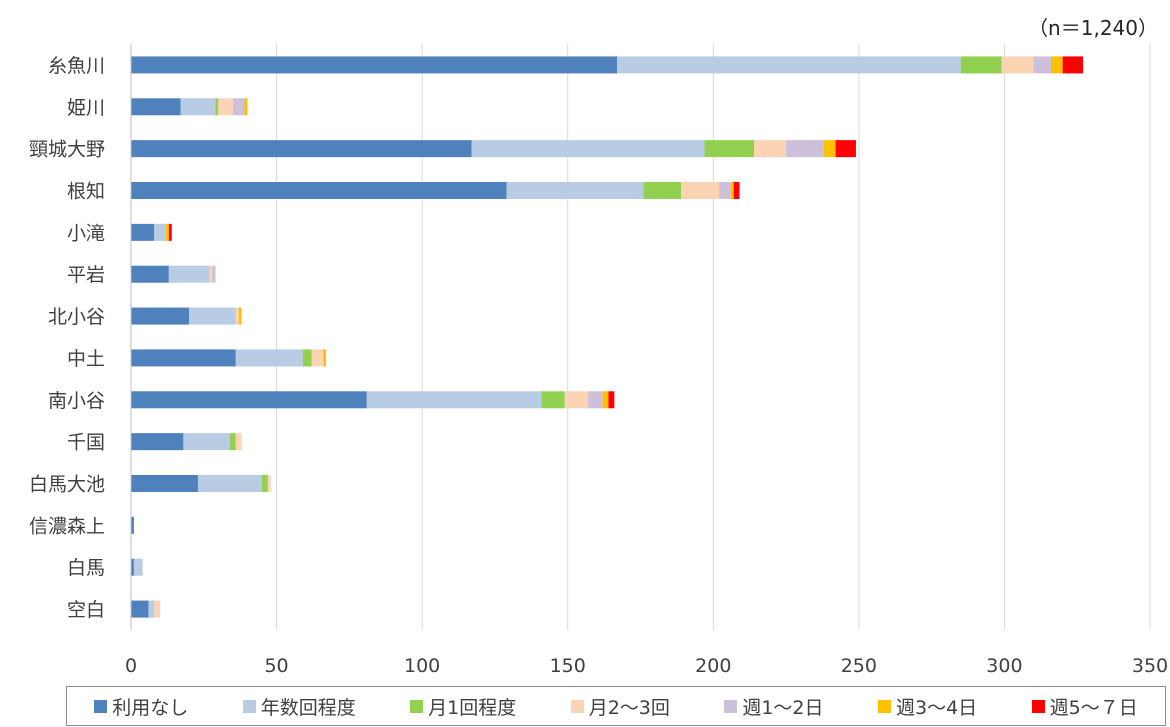 The height and width of the screenshot is (727, 1170). Describe the element at coordinates (86, 233) in the screenshot. I see `category-label: 小滝` at that location.